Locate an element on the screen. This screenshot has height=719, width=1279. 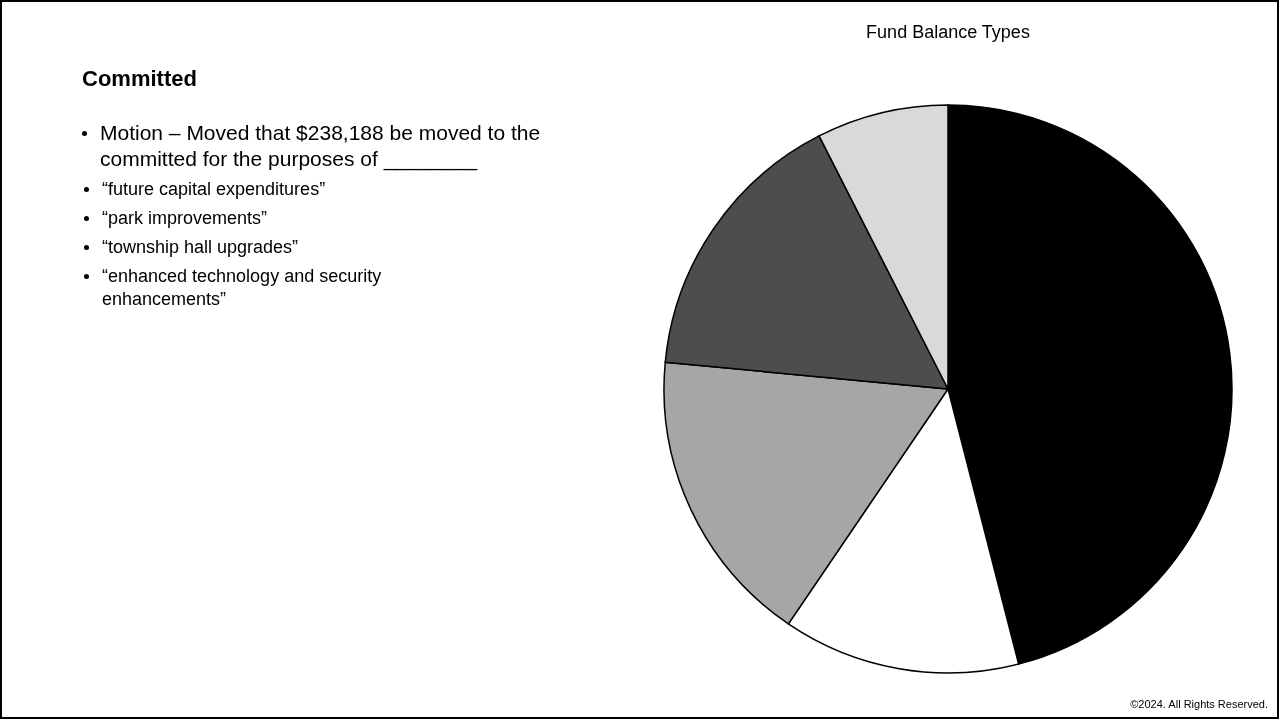
text: Motion – Moved that $238,188 be moved to the committed for the purposes of ________ is located at coordinates (321, 146).